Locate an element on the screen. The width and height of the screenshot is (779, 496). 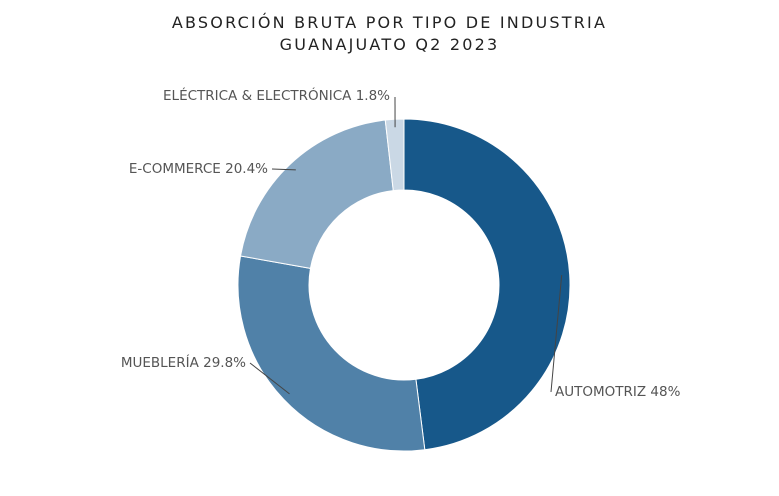
slice-el-ctrica-electr-nica is located at coordinates (394, 155).